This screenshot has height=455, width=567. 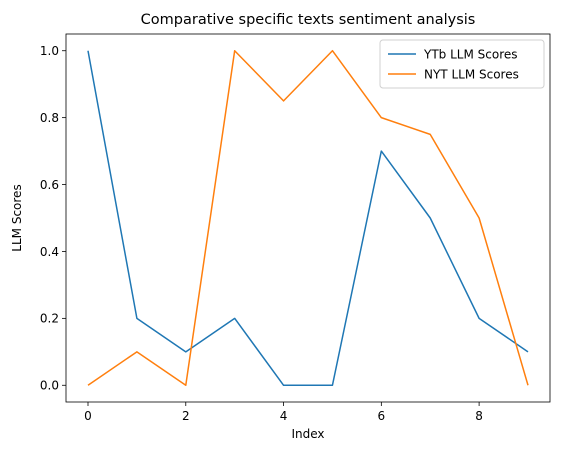 I want to click on x-tick-label: 0, so click(x=88, y=416).